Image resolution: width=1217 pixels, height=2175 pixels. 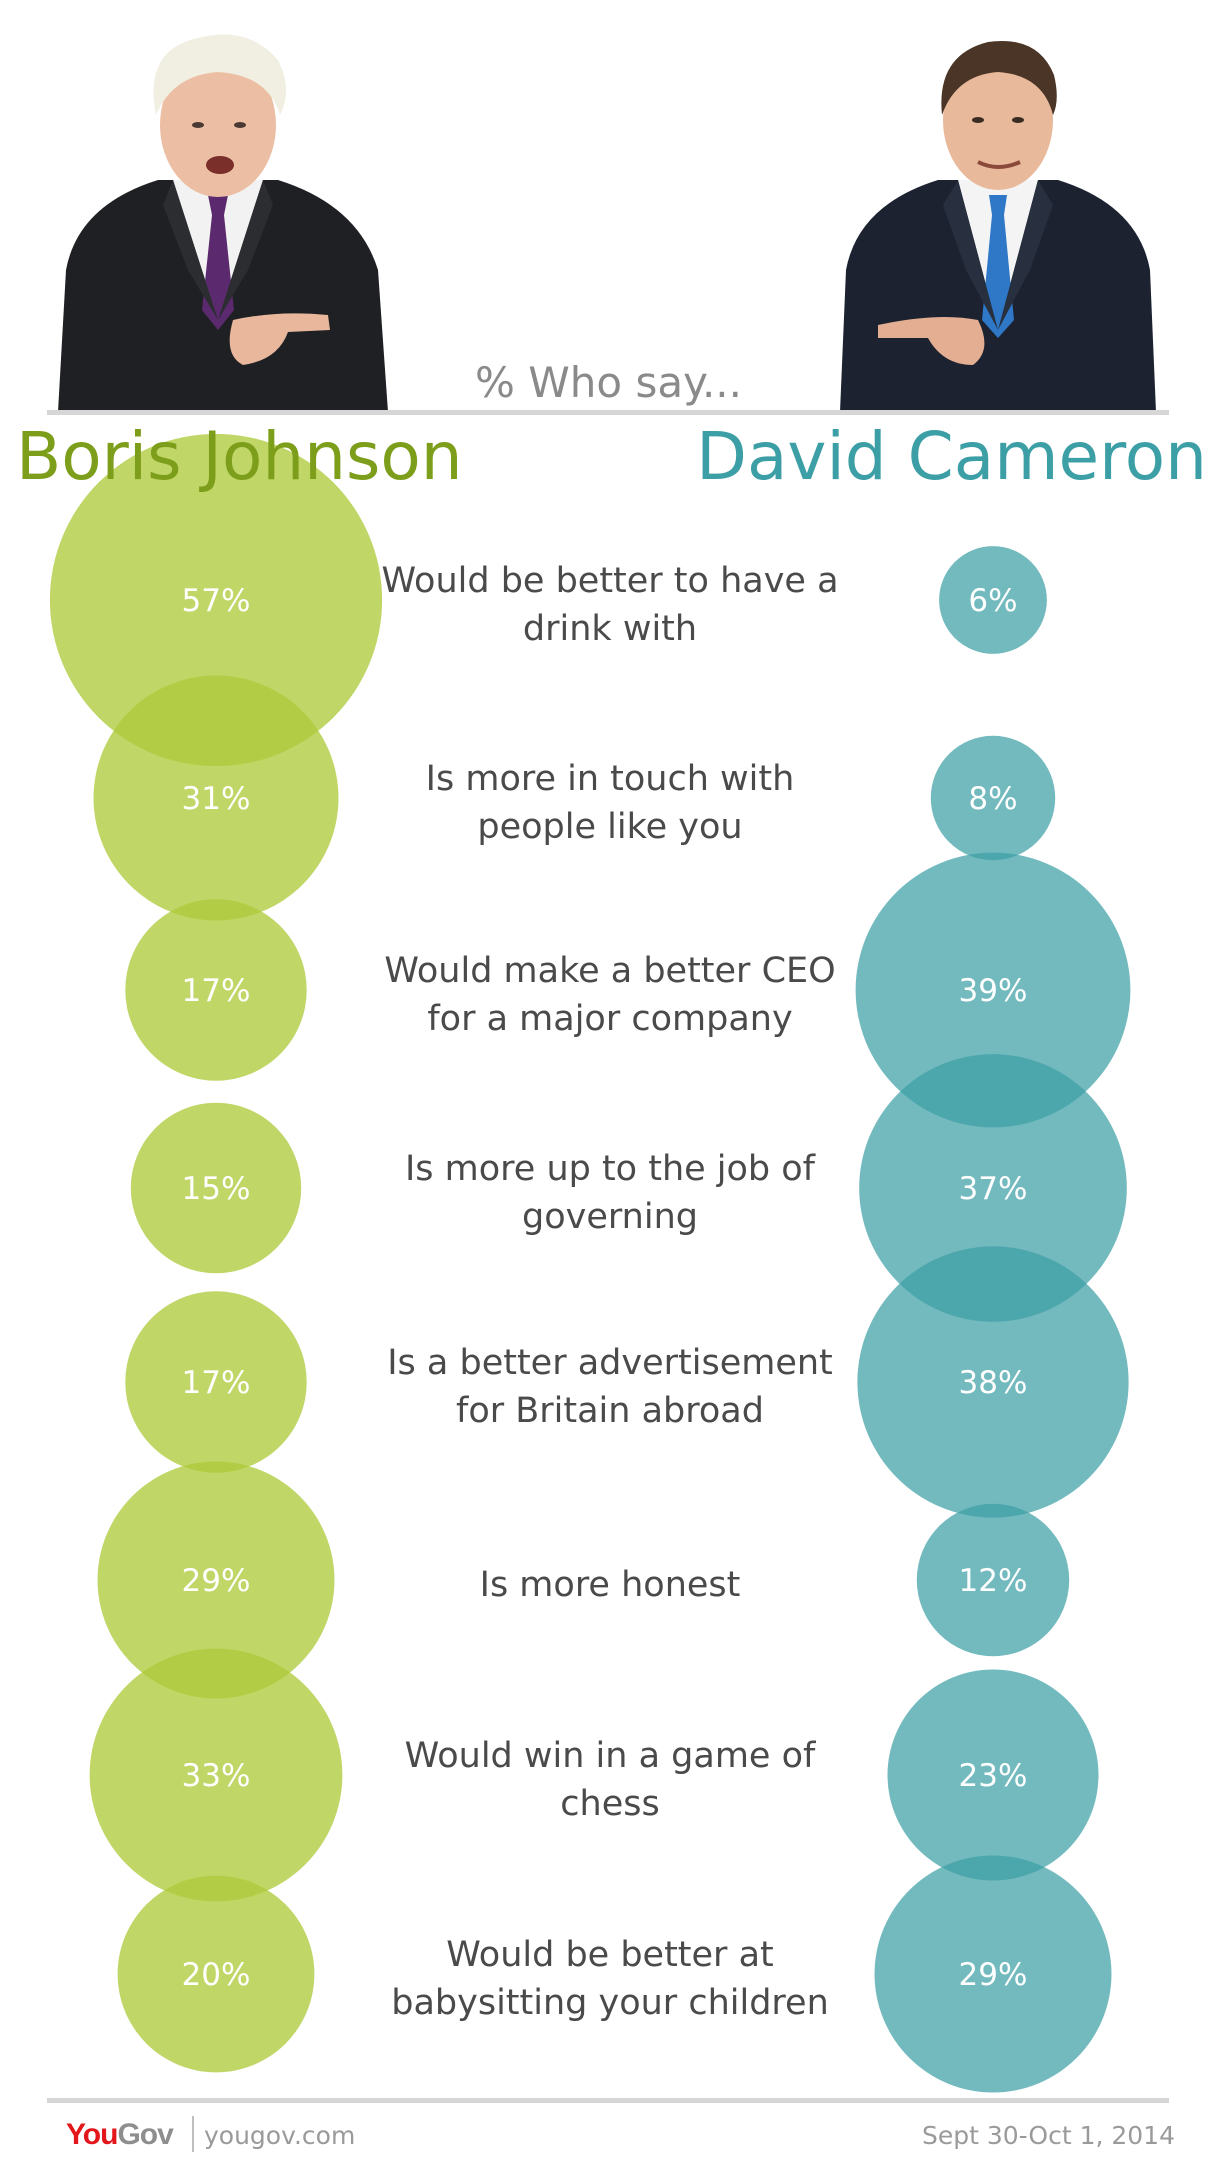 I want to click on statement-line: Would win in a game of, so click(x=610, y=1756).